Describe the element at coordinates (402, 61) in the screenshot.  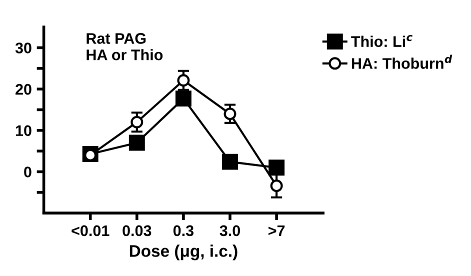
I see `legend-label: HA: Thoburn$^{d}$` at that location.